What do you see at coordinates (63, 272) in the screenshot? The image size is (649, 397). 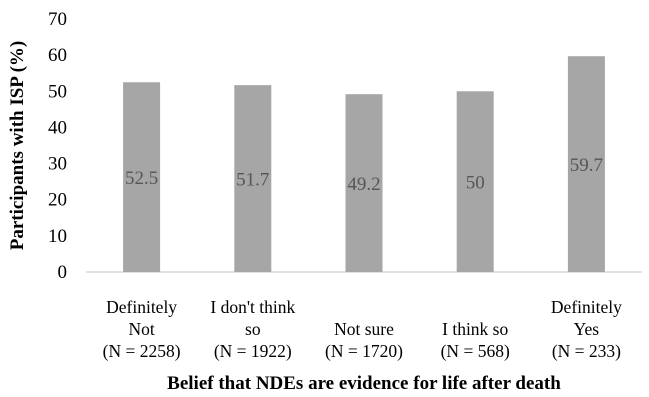 I see `y-tick-label: 0` at bounding box center [63, 272].